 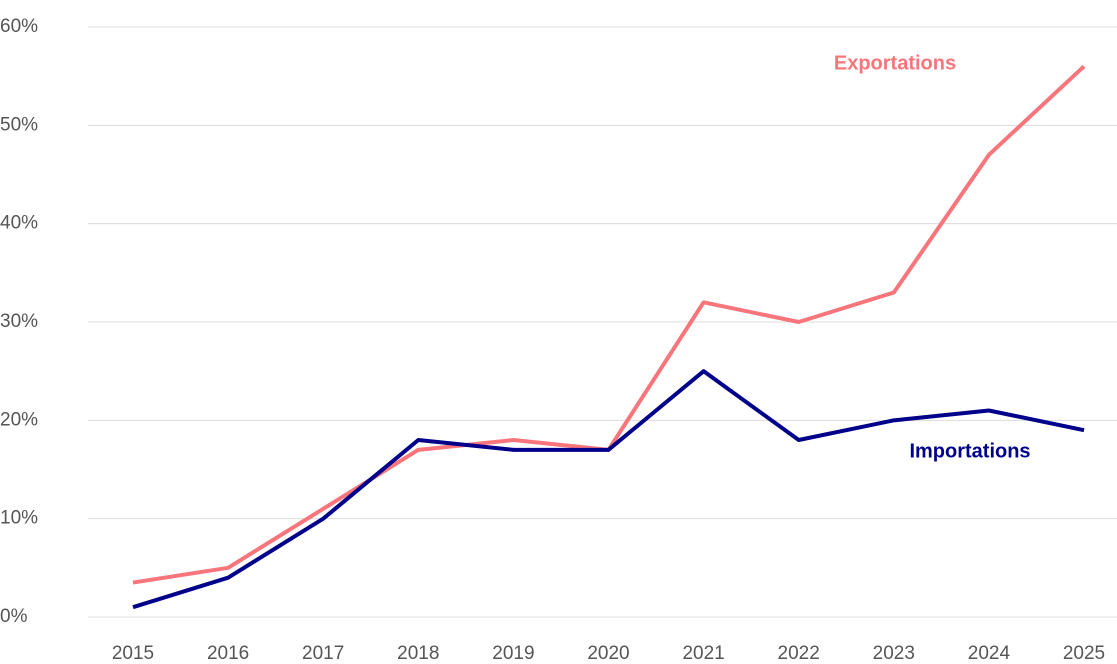 I want to click on y-tick-label: 60%, so click(x=19, y=26).